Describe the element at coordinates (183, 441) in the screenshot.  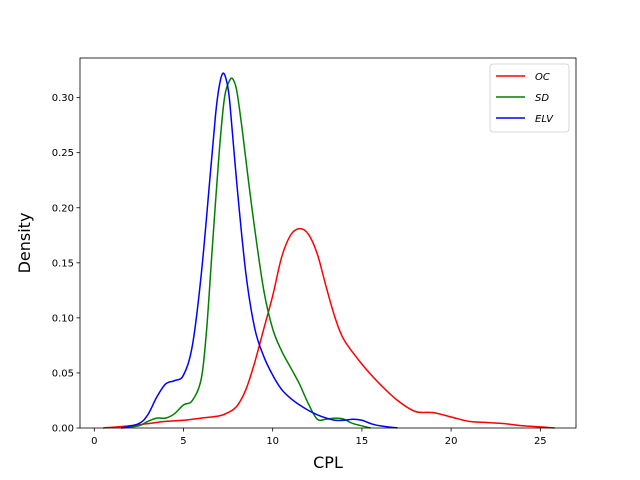
I see `x-tick-label: 5` at that location.